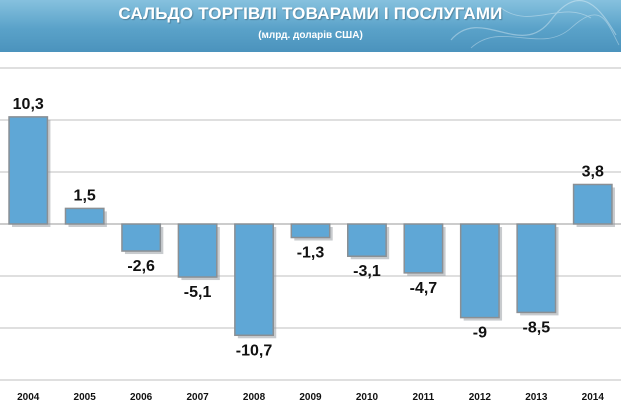 The height and width of the screenshot is (410, 621). I want to click on bar-2004, so click(28, 170).